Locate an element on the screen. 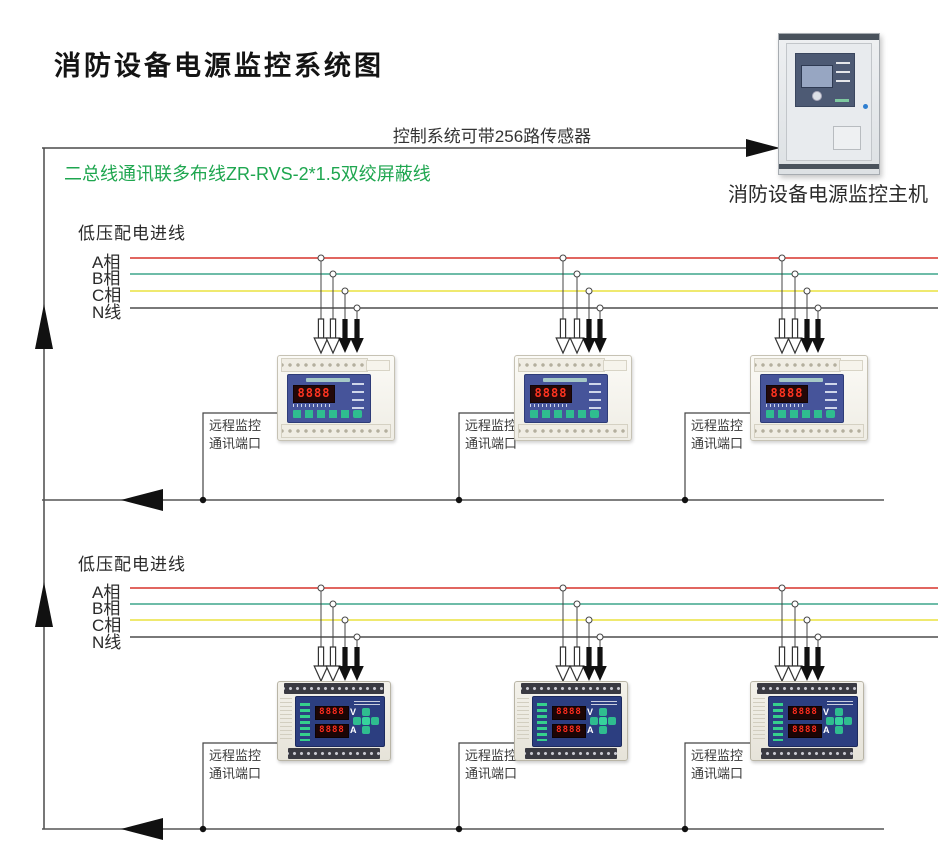  host-lcd-screen is located at coordinates (817, 76).